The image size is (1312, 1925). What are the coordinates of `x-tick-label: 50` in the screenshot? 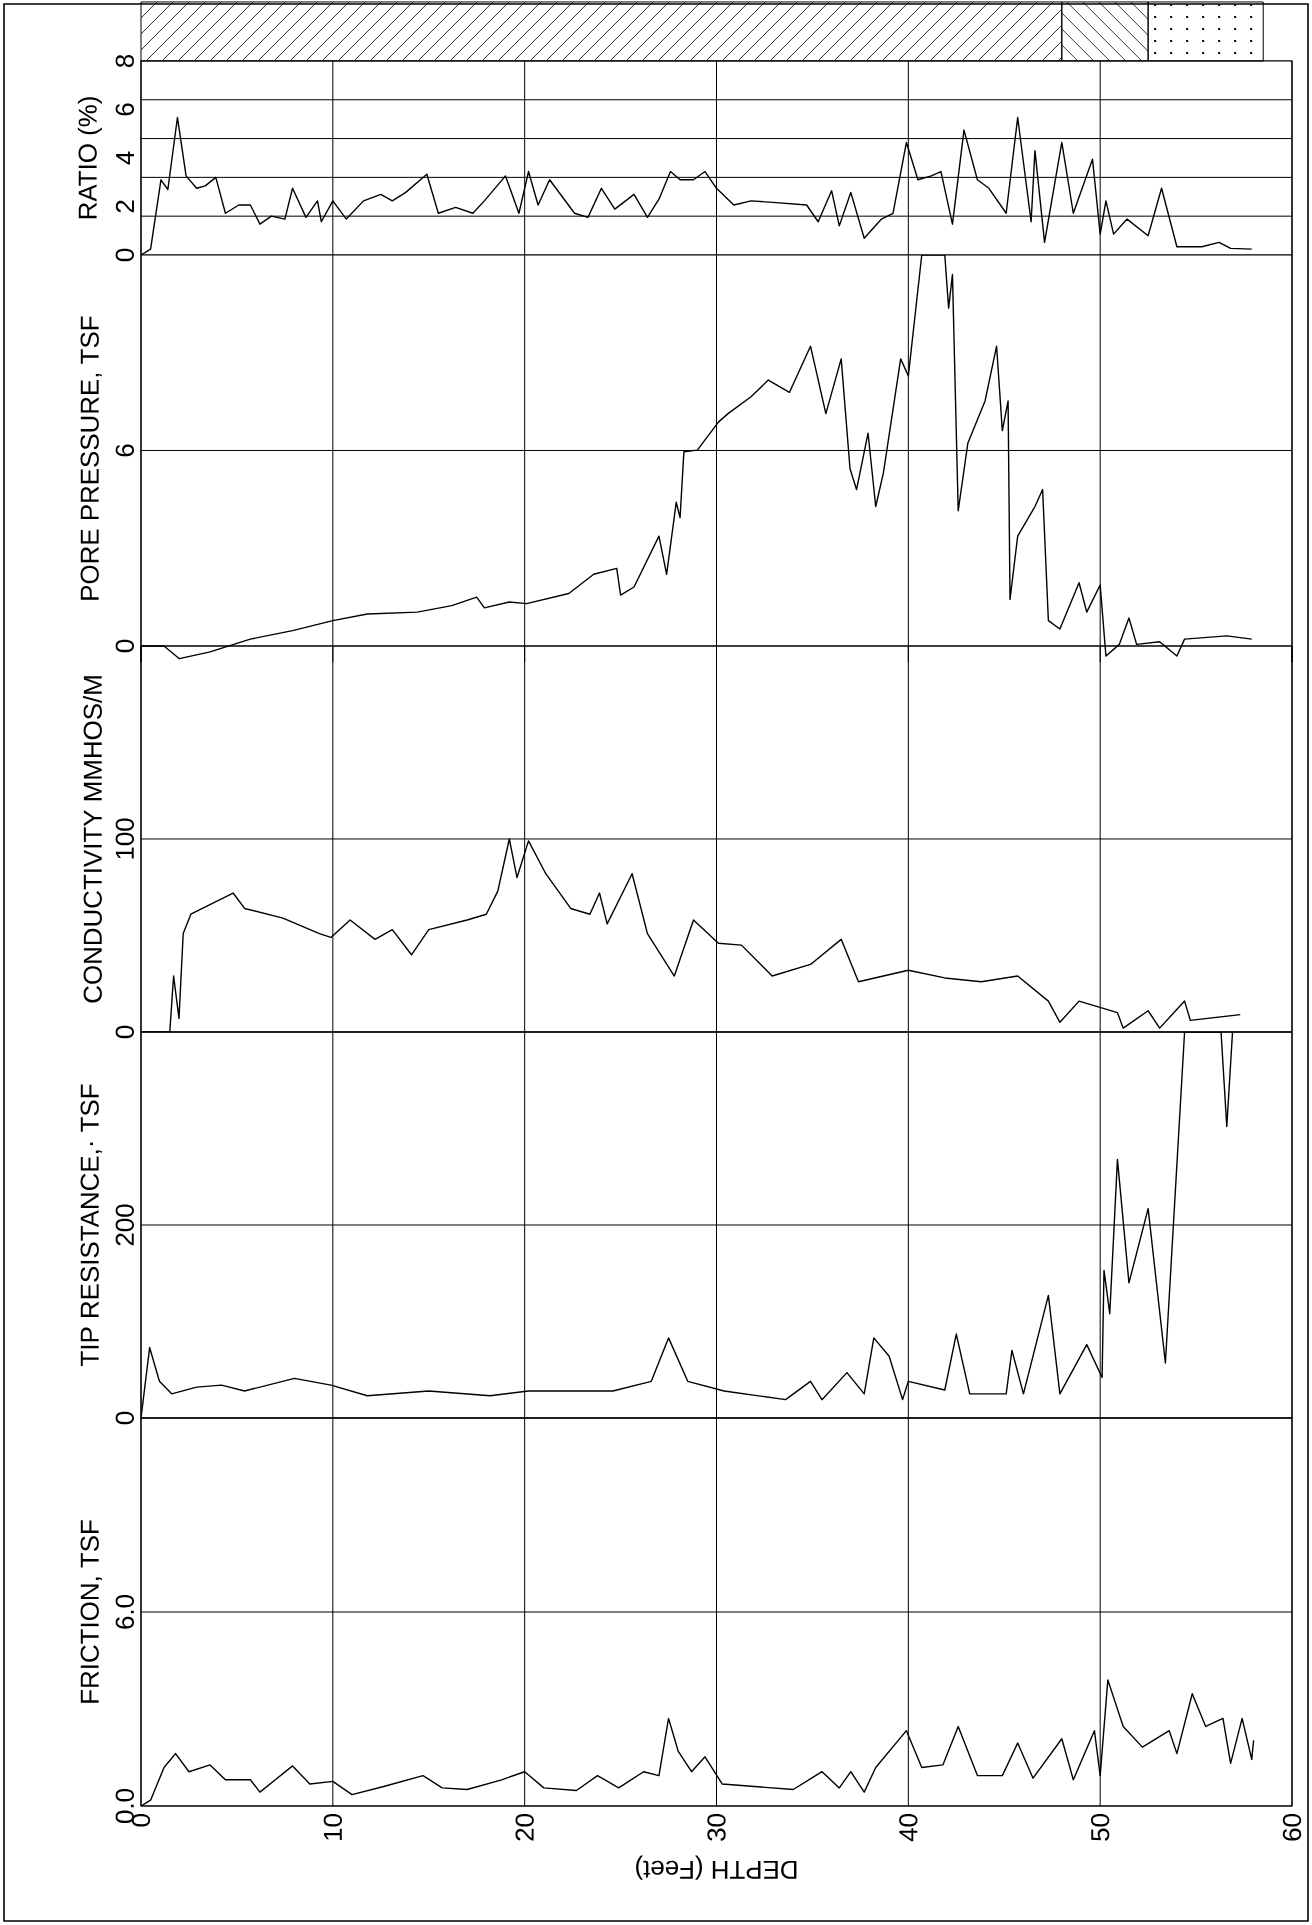 It's located at (1100, 1827).